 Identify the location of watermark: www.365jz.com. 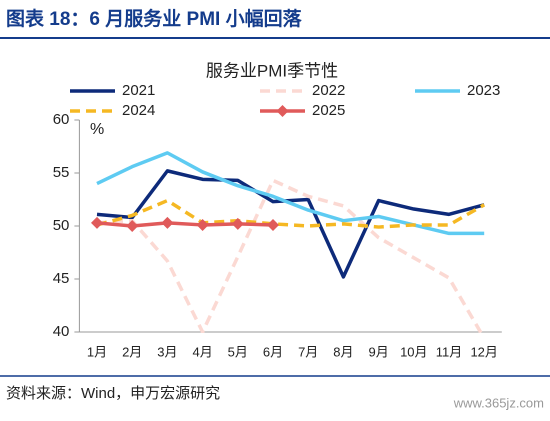
(498, 402).